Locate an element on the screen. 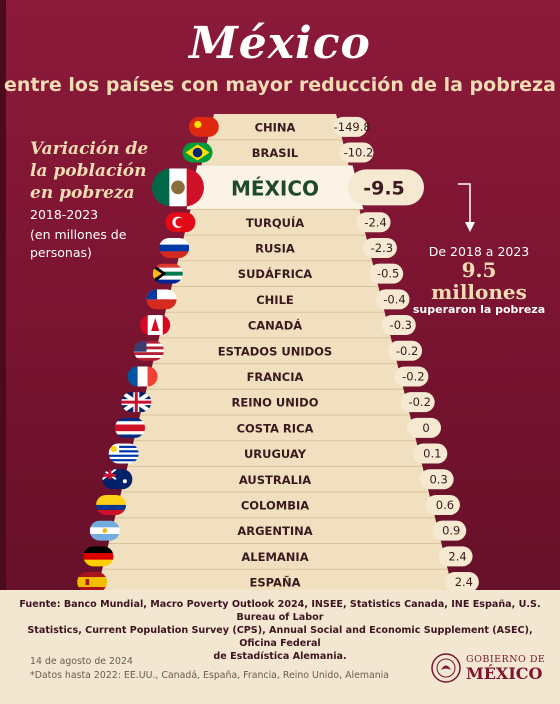  value-label: -2.4 is located at coordinates (375, 222).